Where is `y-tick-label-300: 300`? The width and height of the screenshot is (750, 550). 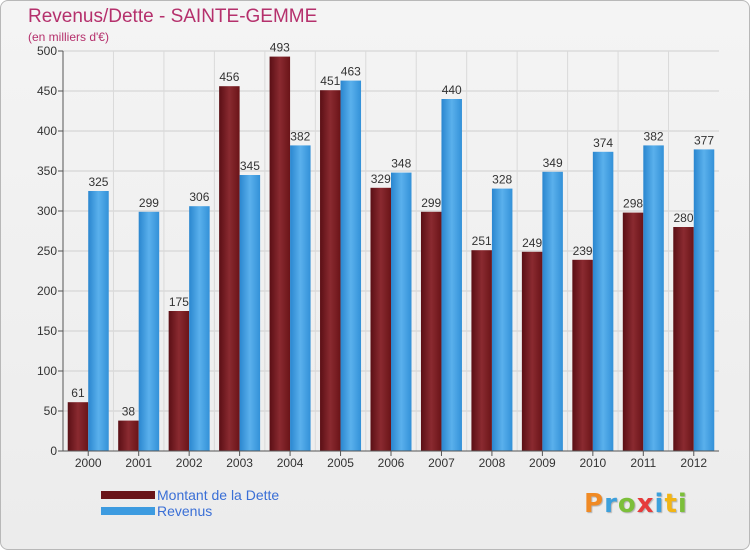
y-tick-label-300: 300 is located at coordinates (47, 211).